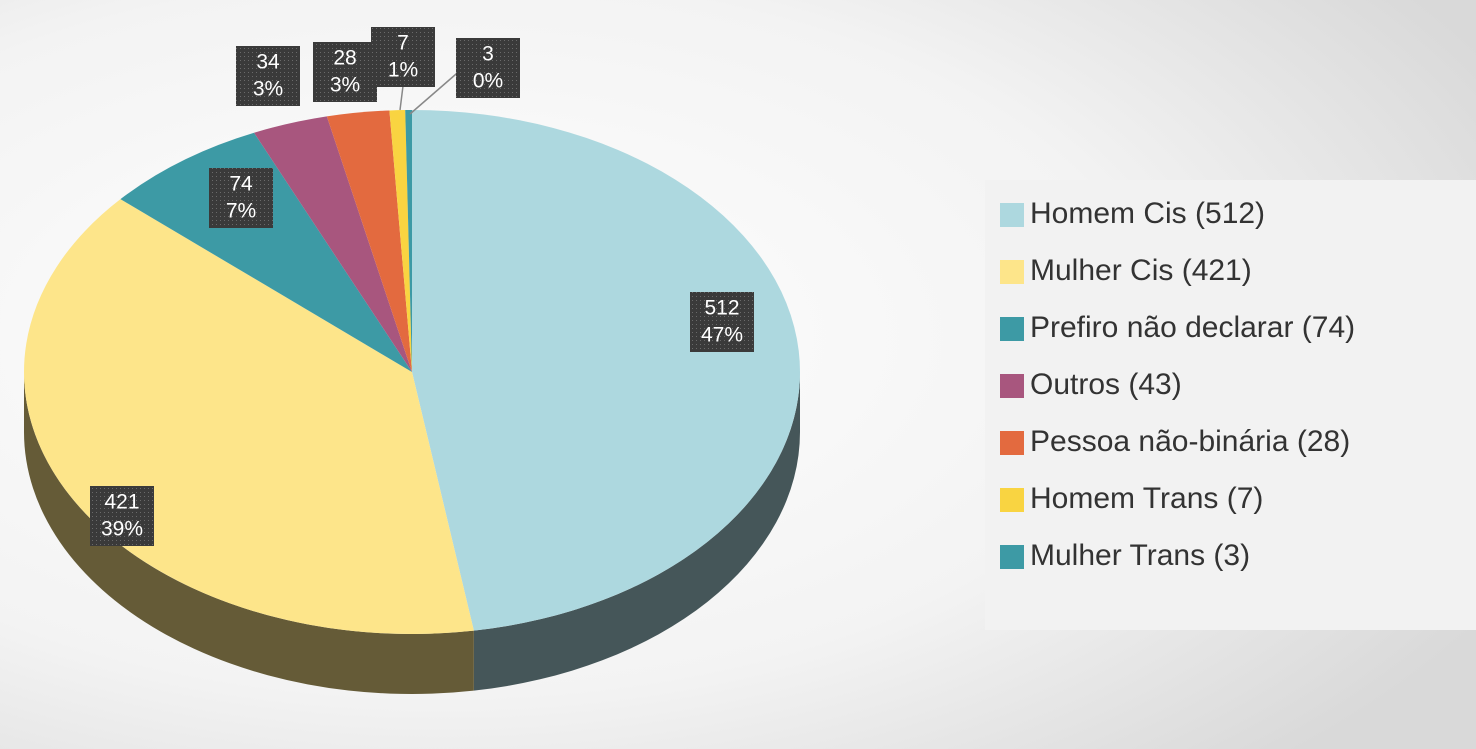  I want to click on data-label-percent: 47%, so click(722, 335).